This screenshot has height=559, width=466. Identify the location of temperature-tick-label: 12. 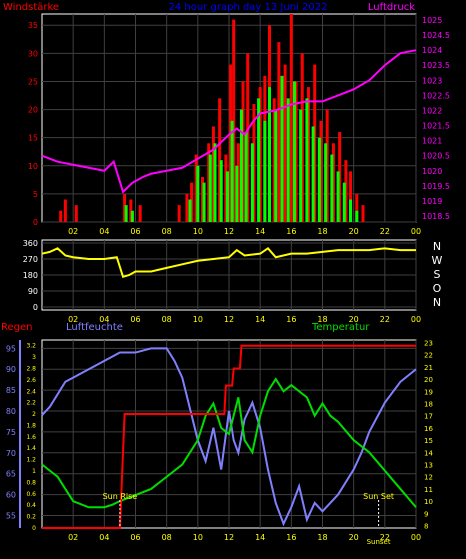
(428, 478).